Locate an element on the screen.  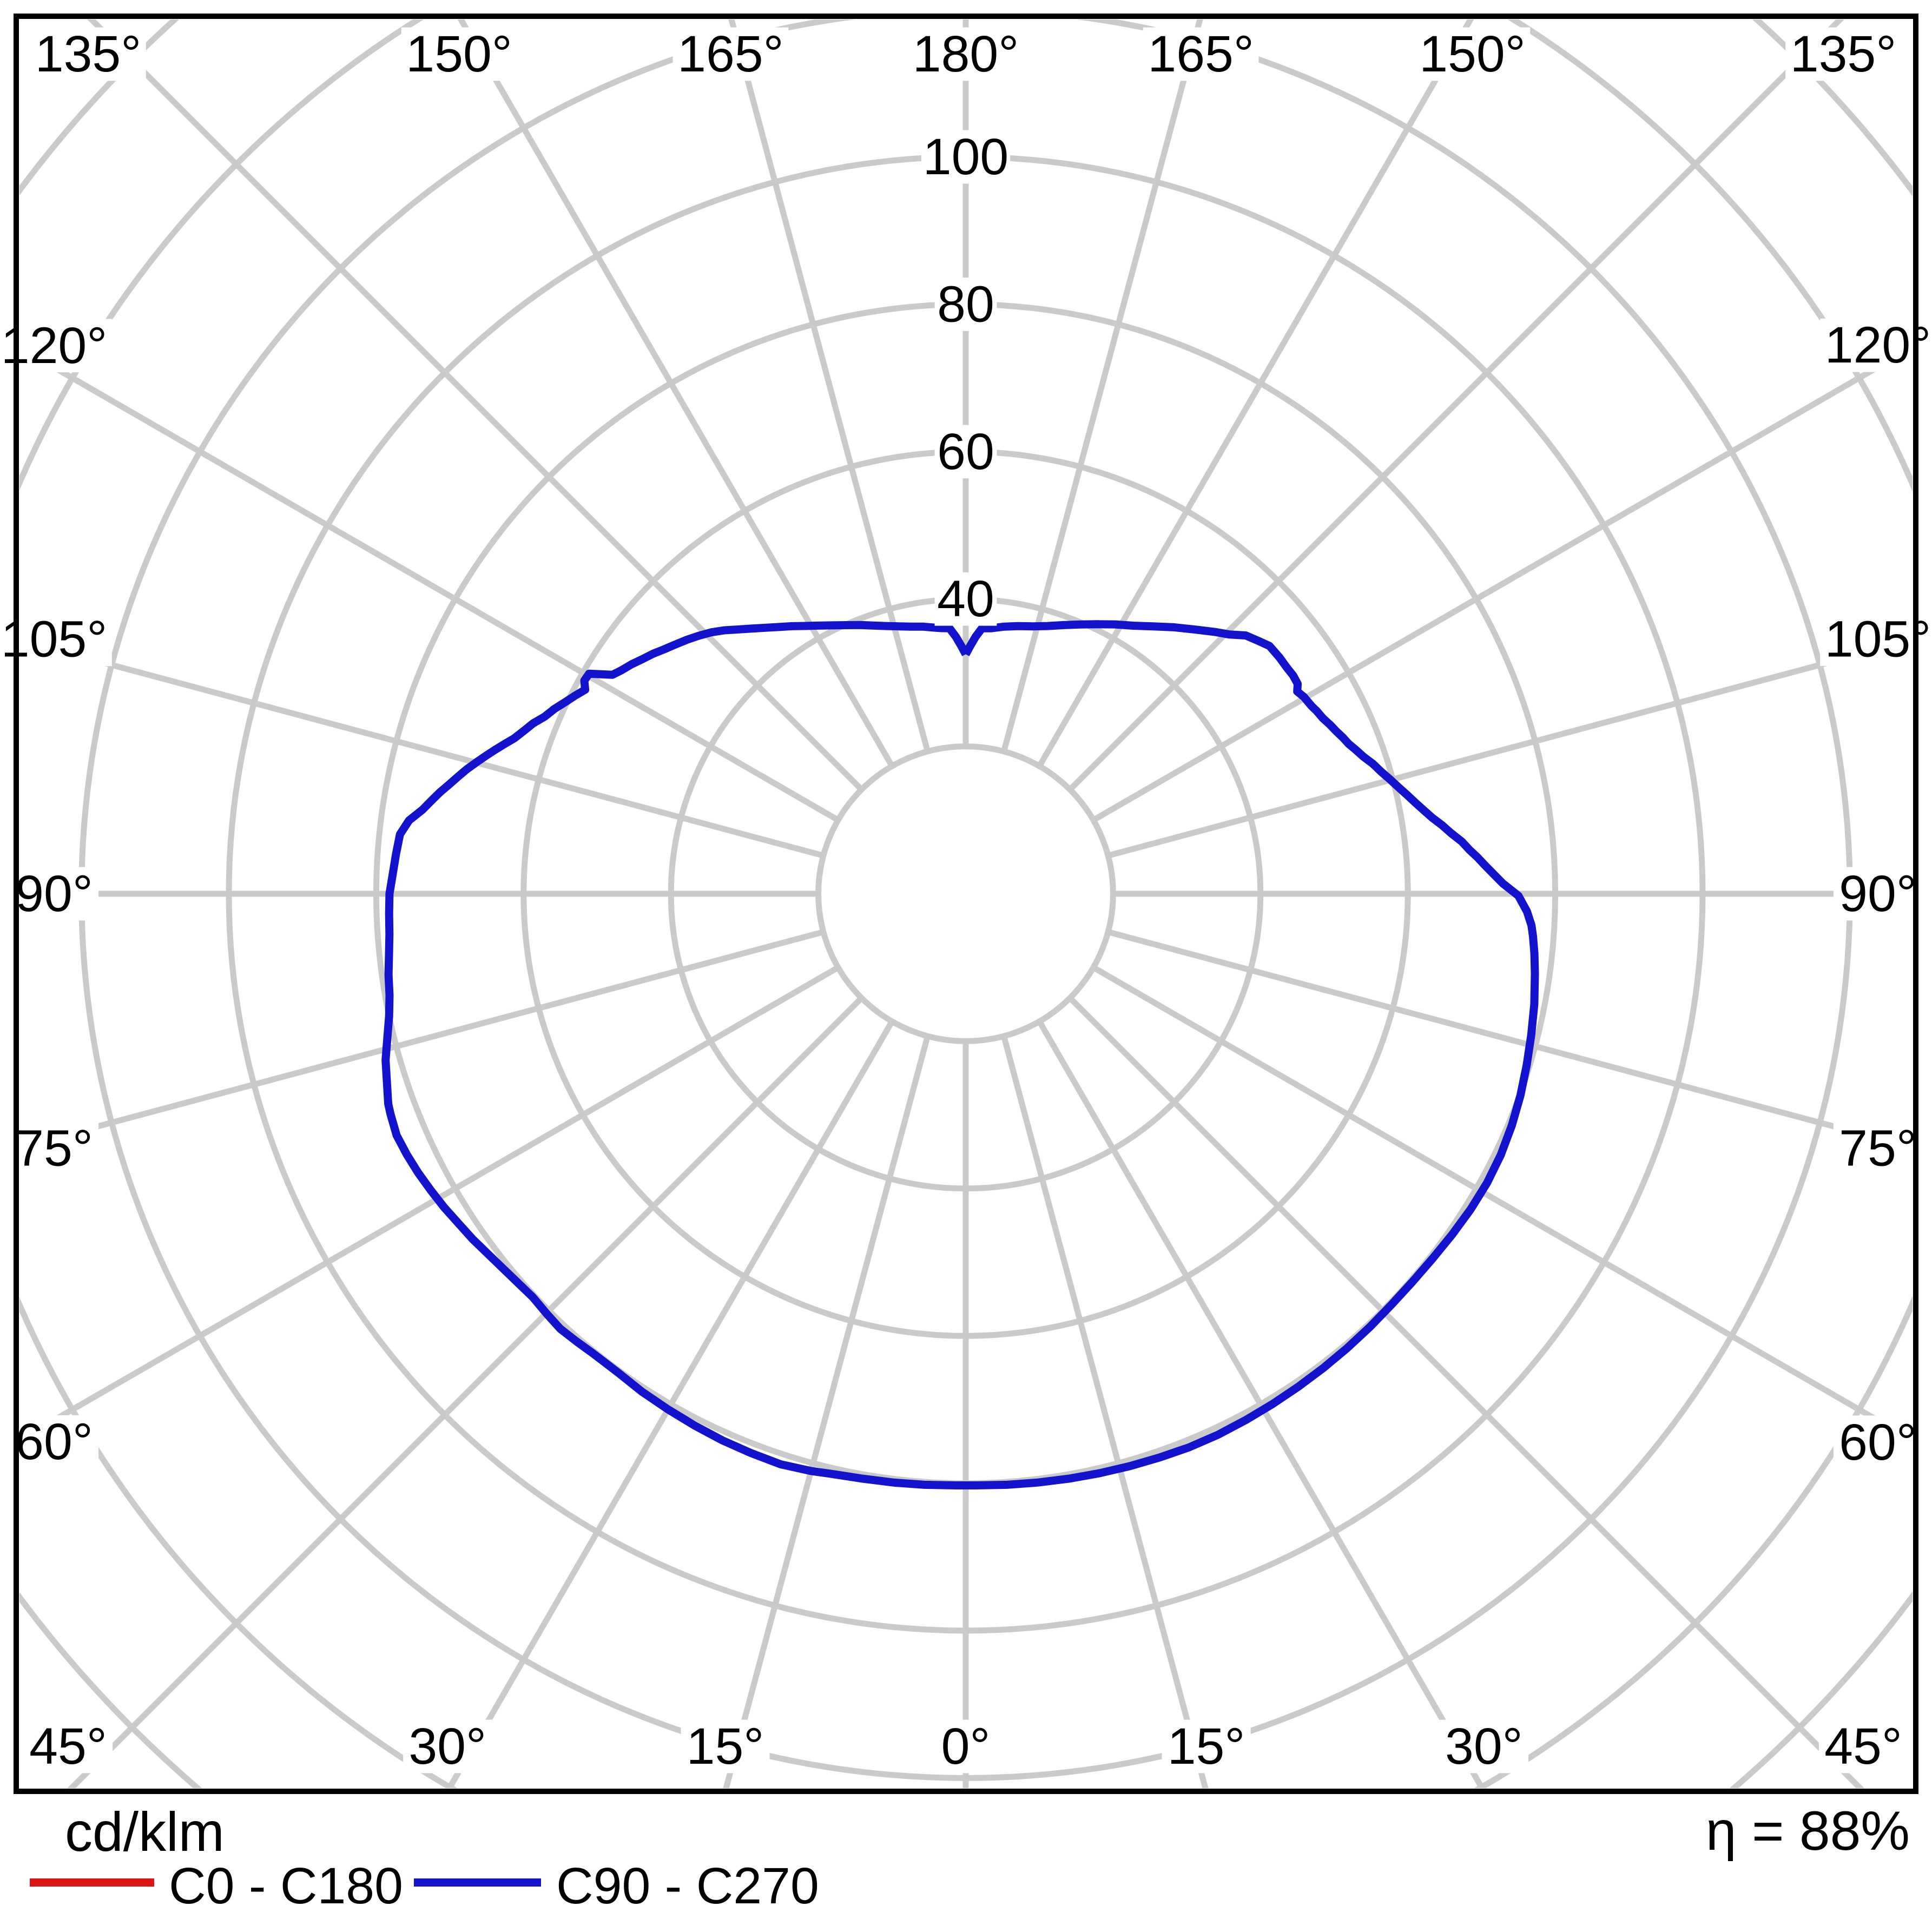
angle-label-60L: 60° is located at coordinates (54, 1442).